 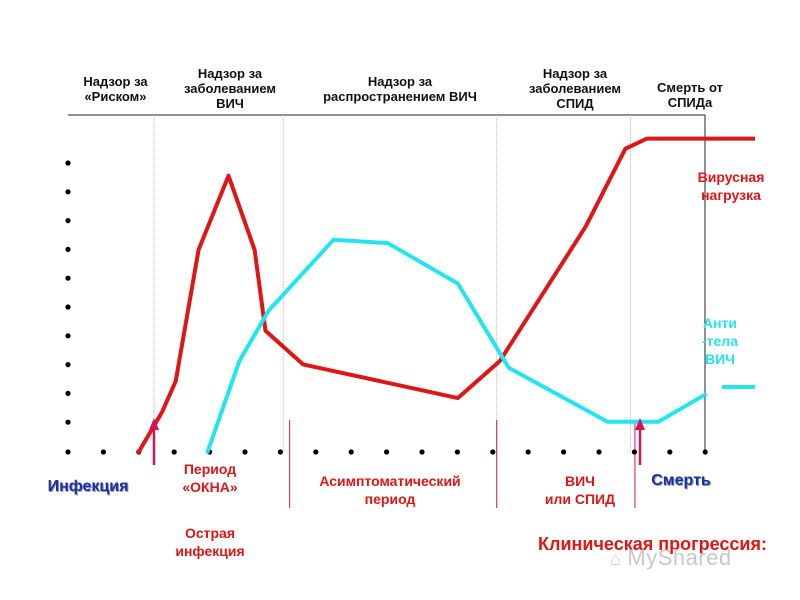 I want to click on stage-header-risk: Надзор за «Риском», so click(x=115, y=89).